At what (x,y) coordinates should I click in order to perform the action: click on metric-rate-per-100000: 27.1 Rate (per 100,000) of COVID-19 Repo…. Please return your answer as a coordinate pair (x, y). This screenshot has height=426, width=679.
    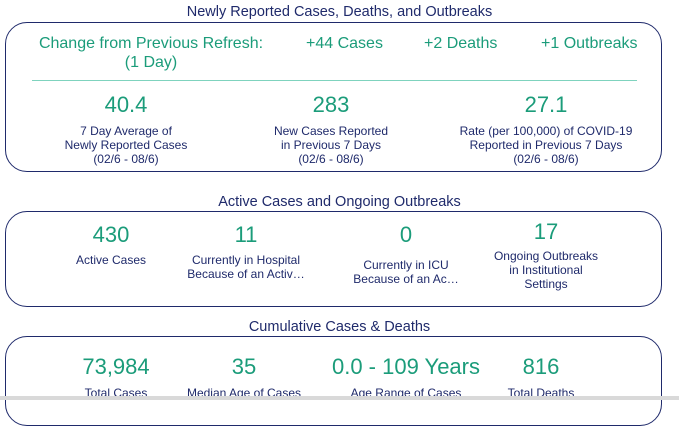
    Looking at the image, I should click on (546, 129).